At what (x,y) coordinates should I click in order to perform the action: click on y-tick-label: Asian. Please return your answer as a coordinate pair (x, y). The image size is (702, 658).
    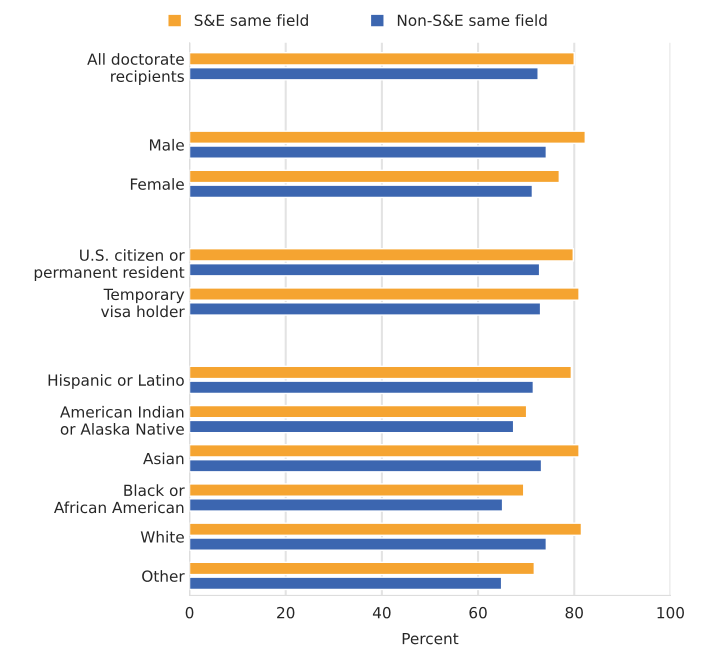
    Looking at the image, I should click on (163, 458).